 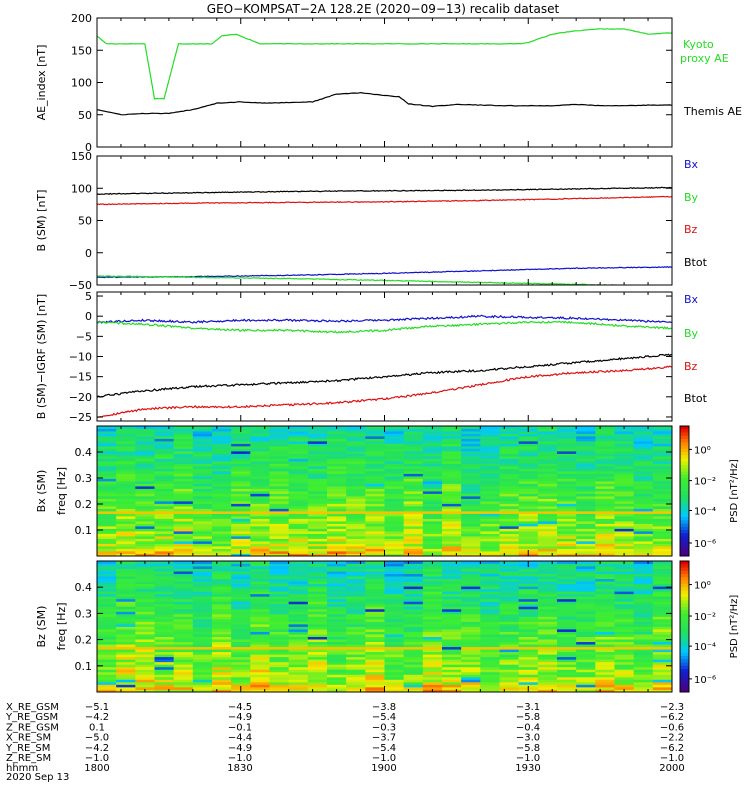 What do you see at coordinates (528, 727) in the screenshot?
I see `ephemeris-value: −0.4` at bounding box center [528, 727].